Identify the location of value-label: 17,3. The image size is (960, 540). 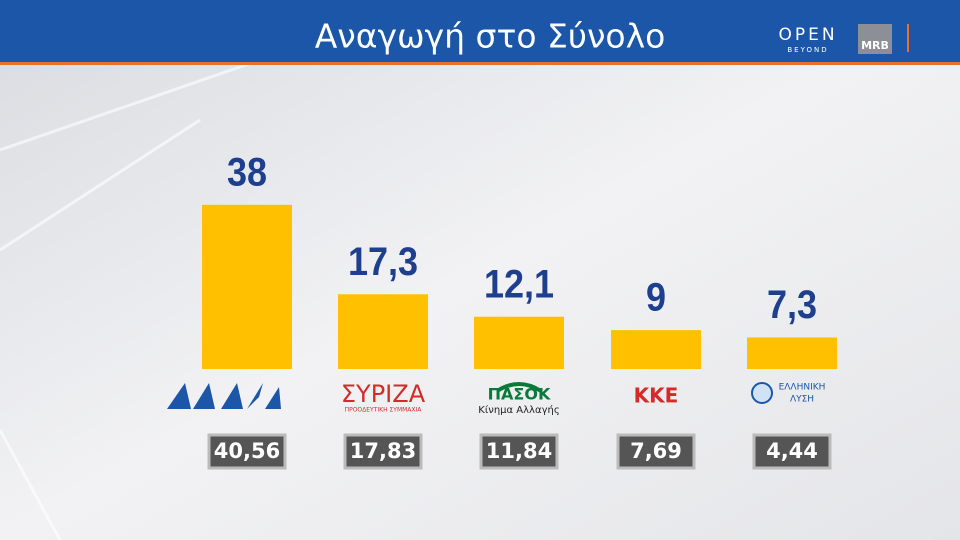
(383, 262).